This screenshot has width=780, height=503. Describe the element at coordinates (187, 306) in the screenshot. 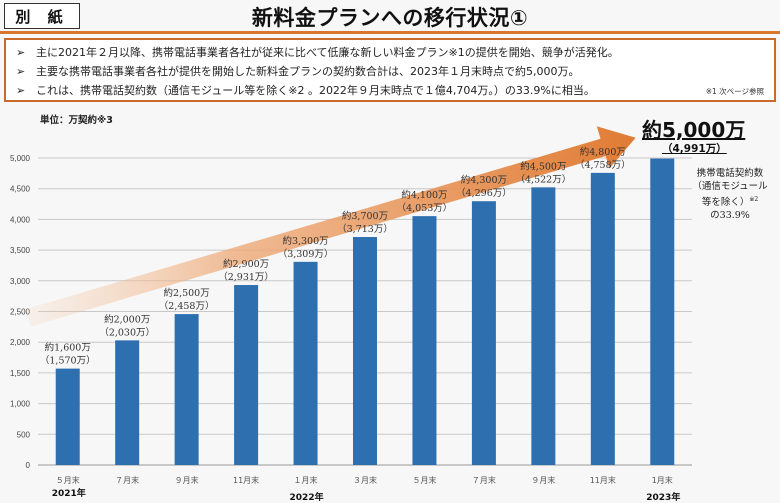

I see `data-label-exact: （2,458万）` at that location.